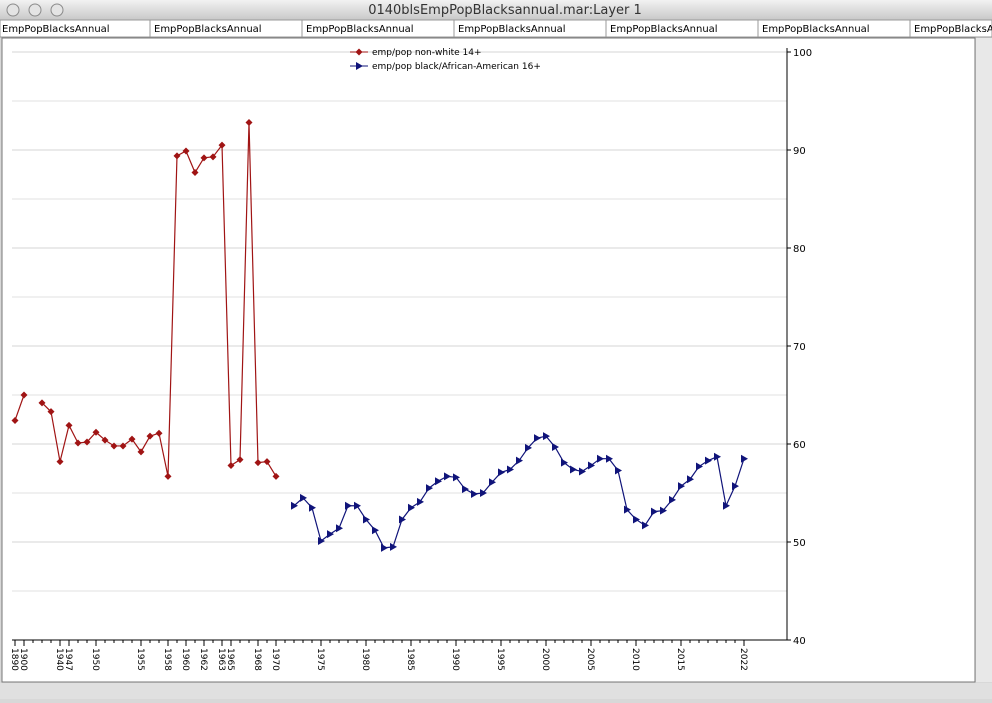 This screenshot has width=992, height=703. What do you see at coordinates (680, 659) in the screenshot?
I see `x-tick-label: 2015` at bounding box center [680, 659].